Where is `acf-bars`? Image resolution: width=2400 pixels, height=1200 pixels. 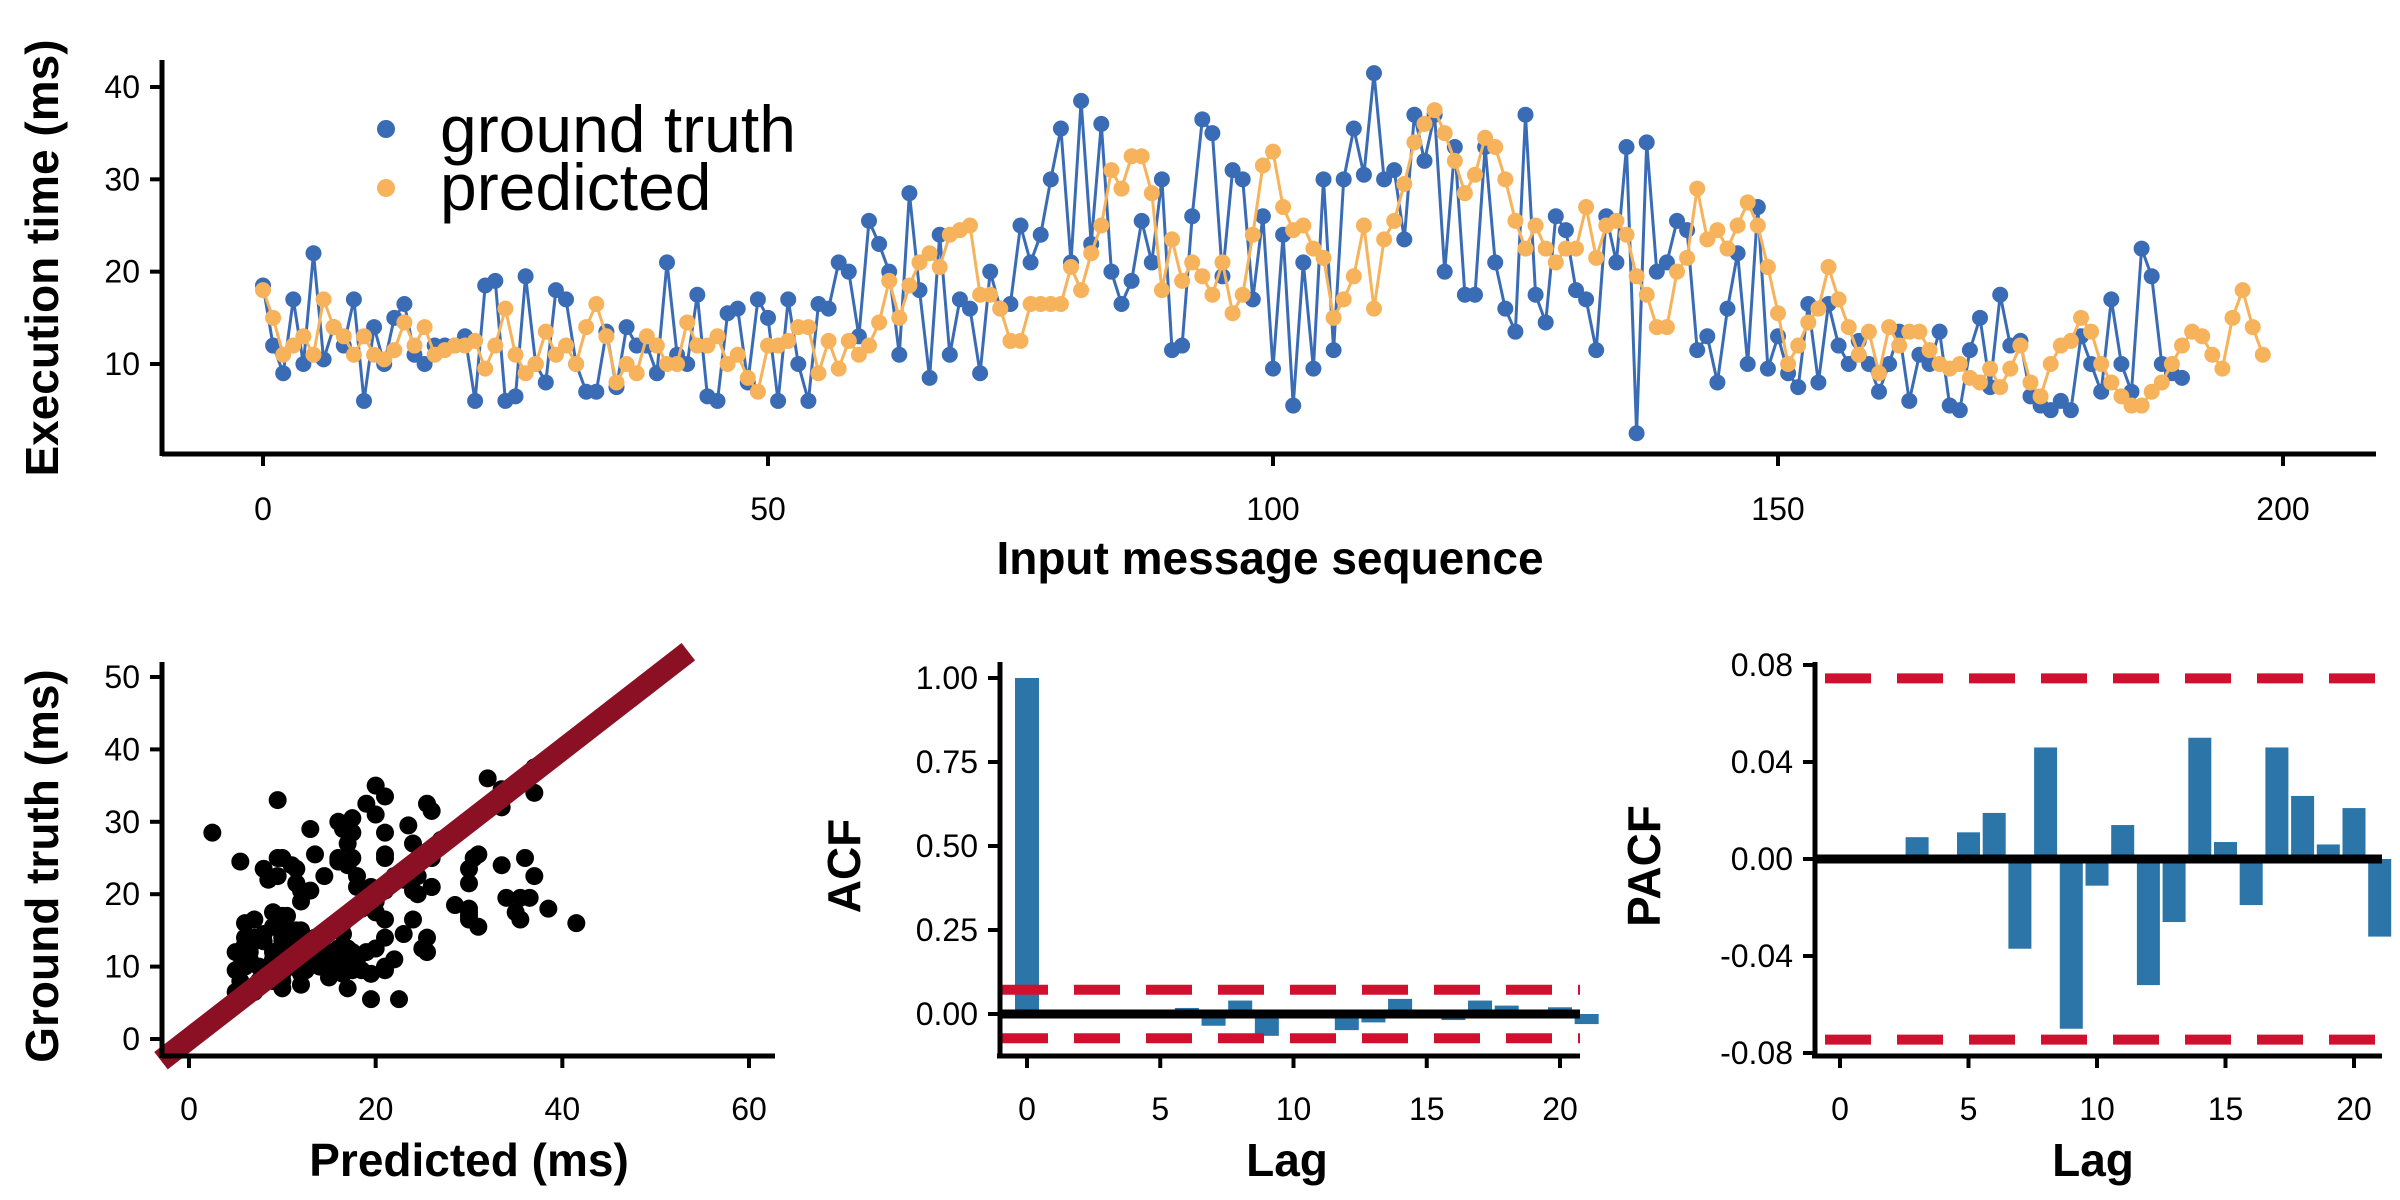 acf-bars is located at coordinates (1307, 857).